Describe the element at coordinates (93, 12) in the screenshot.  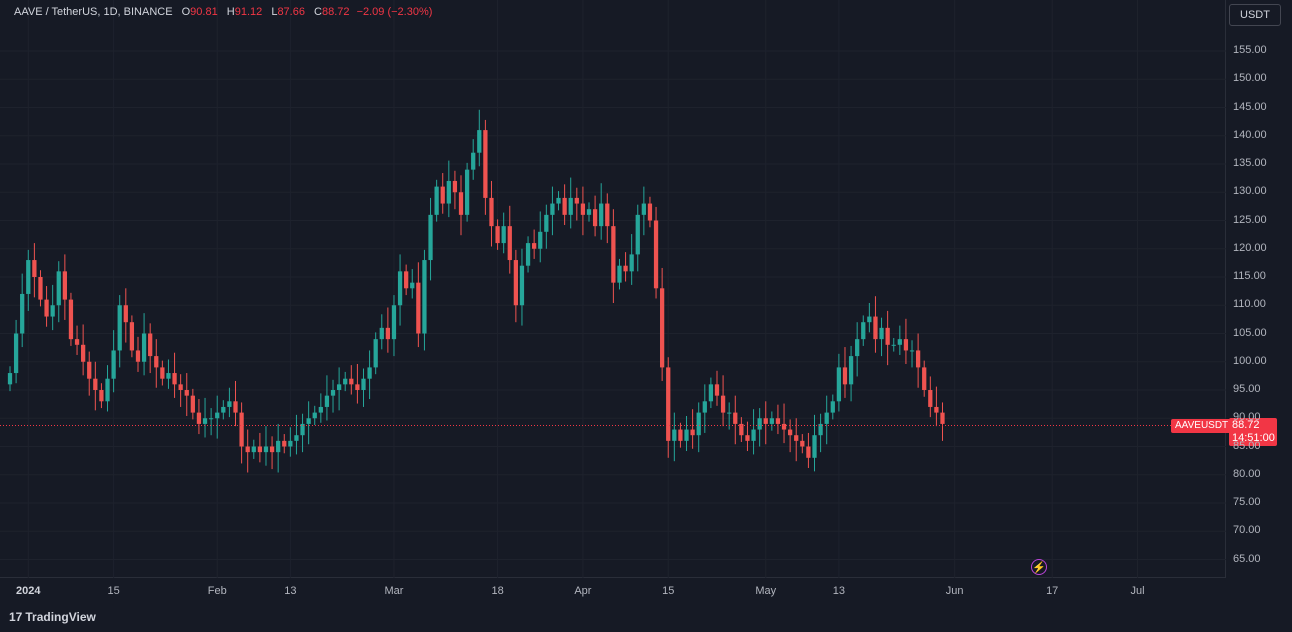
I see `symbol-name: AAVE / TetherUS, 1D, BINANCE` at that location.